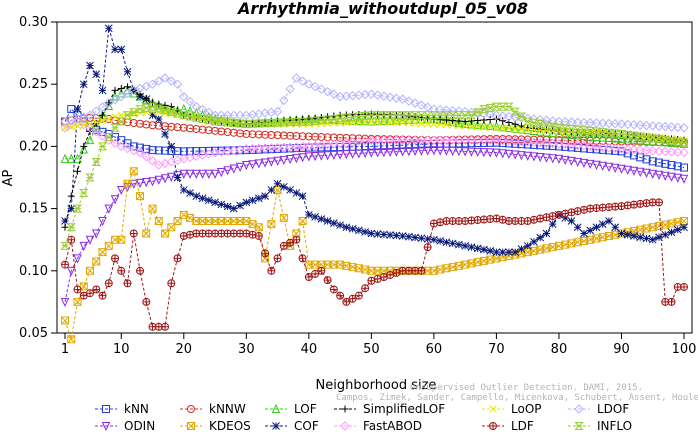 The height and width of the screenshot is (434, 698). I want to click on data-point-ldf, so click(252, 234).